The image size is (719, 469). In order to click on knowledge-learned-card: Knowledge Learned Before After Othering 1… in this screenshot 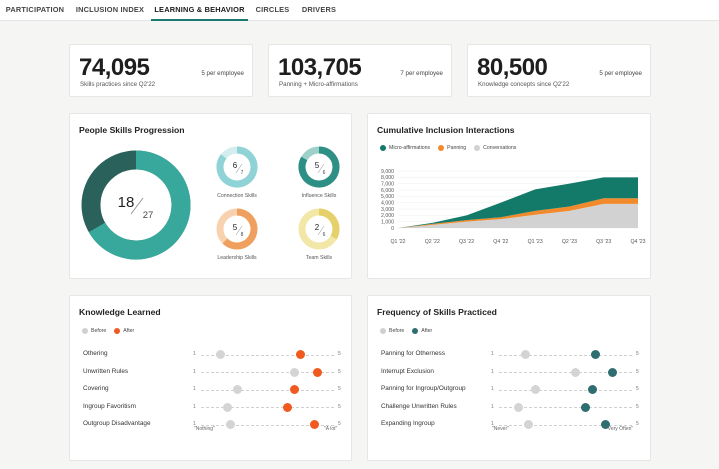, I will do `click(210, 378)`.